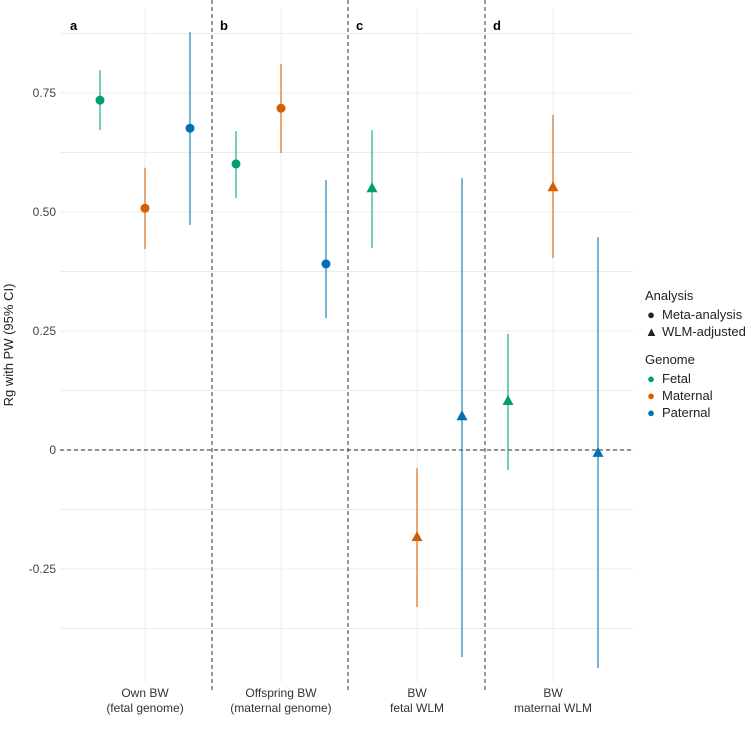 This screenshot has height=733, width=751. I want to click on y-tick-label: 0.25, so click(45, 331).